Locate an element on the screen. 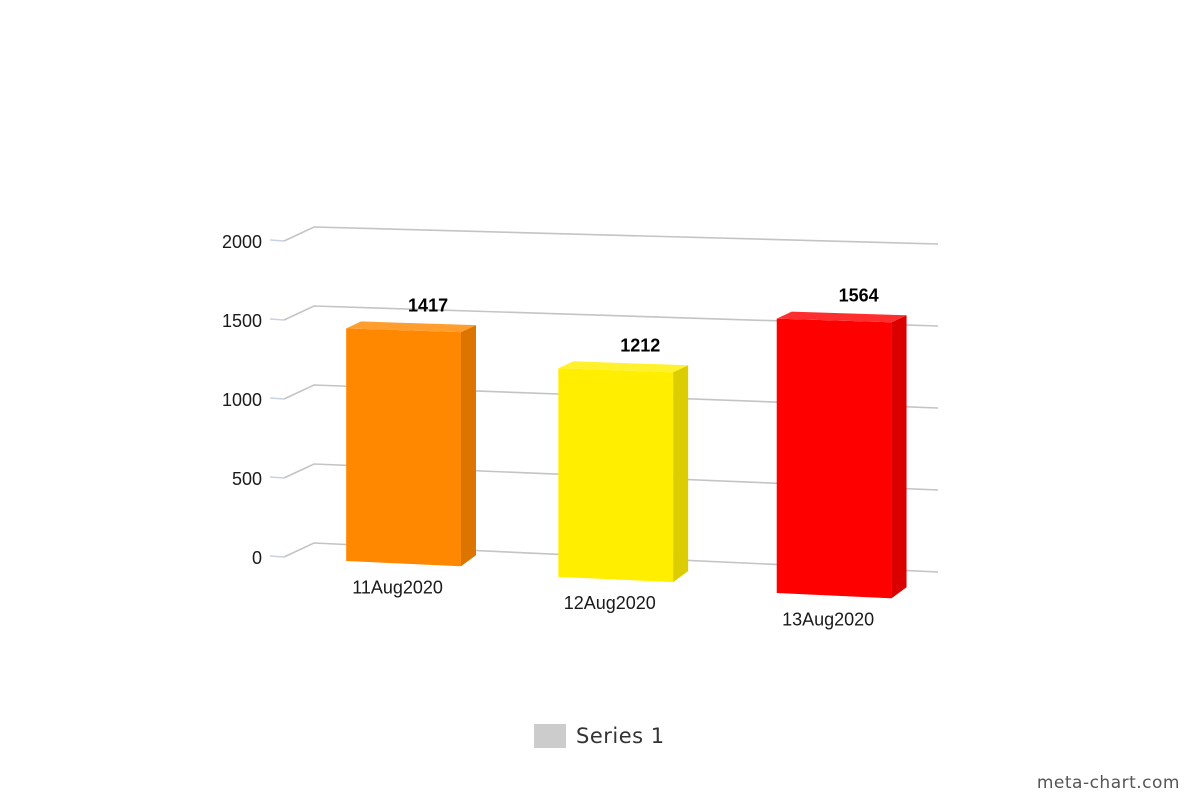 This screenshot has height=805, width=1200. y-tick-label: 0 is located at coordinates (257, 558).